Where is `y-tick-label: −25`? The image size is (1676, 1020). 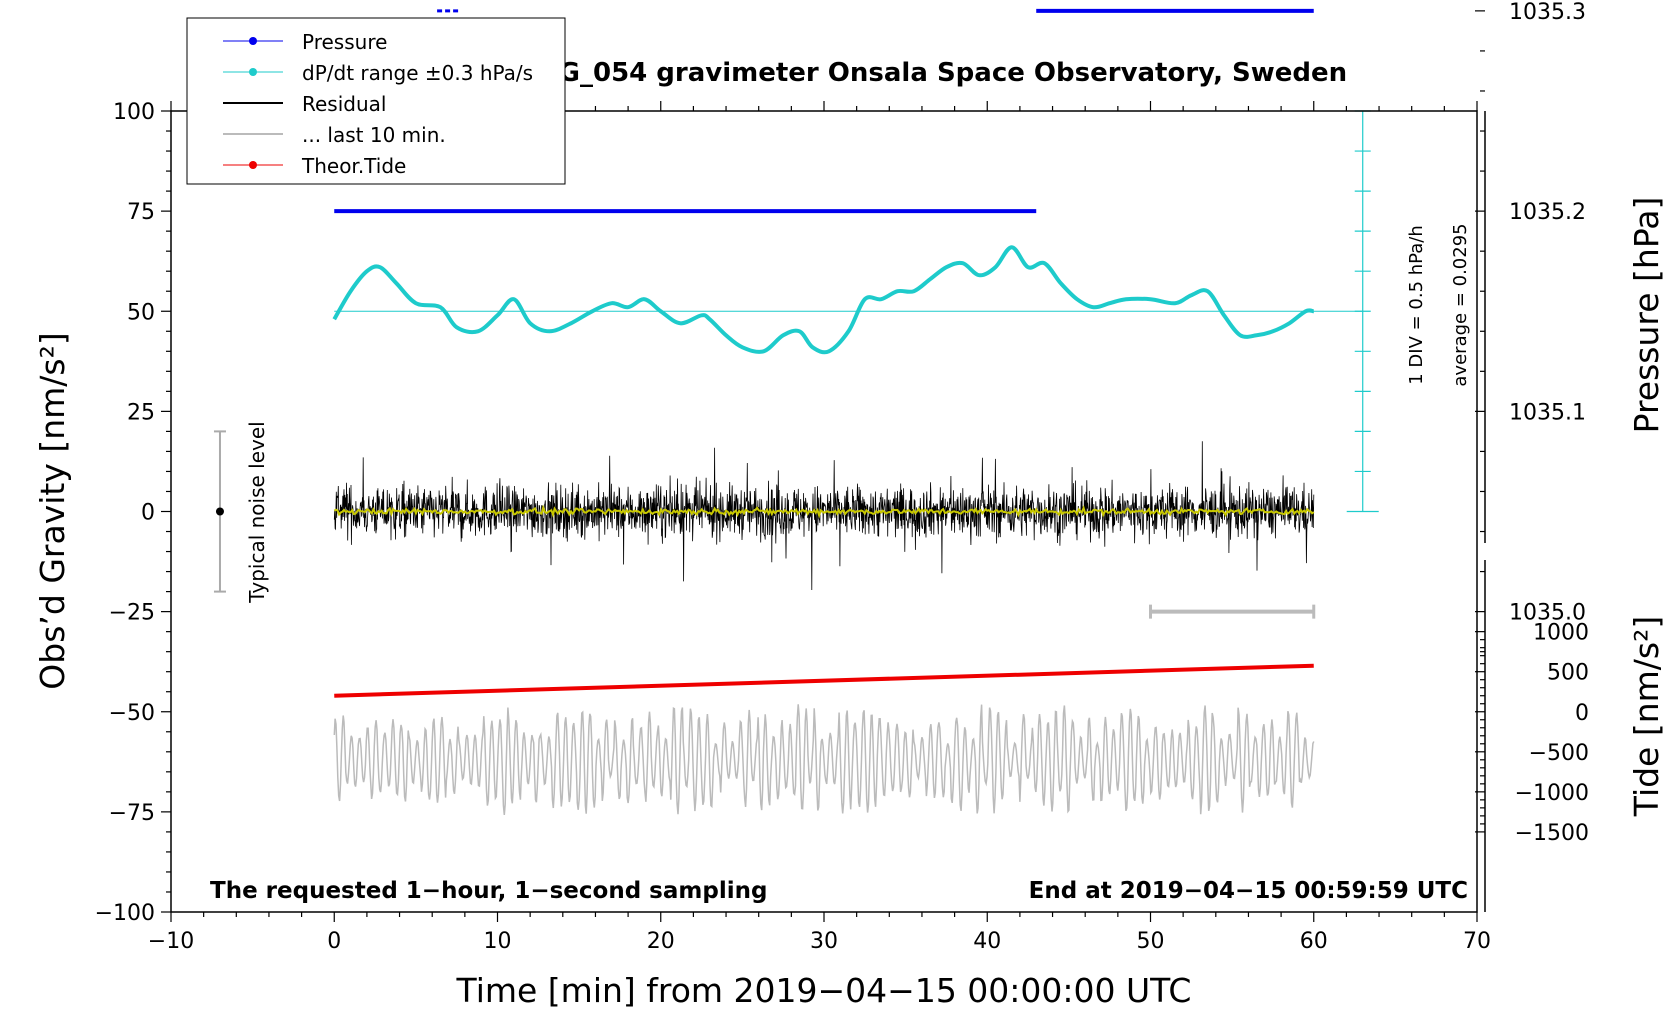
y-tick-label: −25 is located at coordinates (132, 613).